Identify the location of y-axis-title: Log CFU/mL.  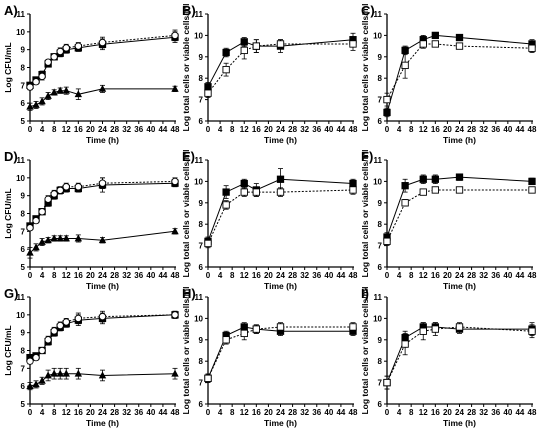
(8, 67).